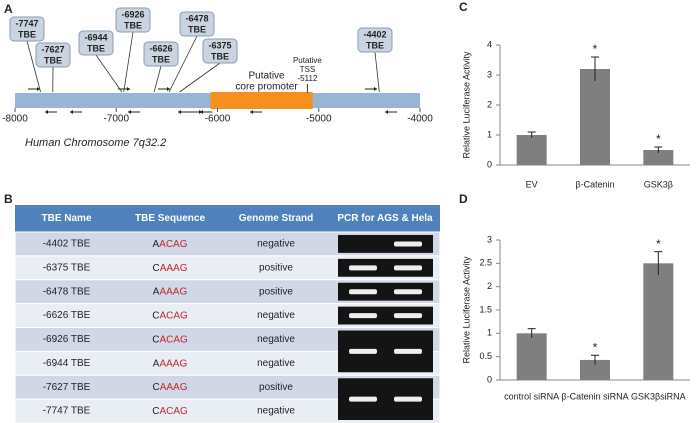 The width and height of the screenshot is (700, 423). I want to click on header-cell: PCR for AGS & Hela, so click(385, 218).